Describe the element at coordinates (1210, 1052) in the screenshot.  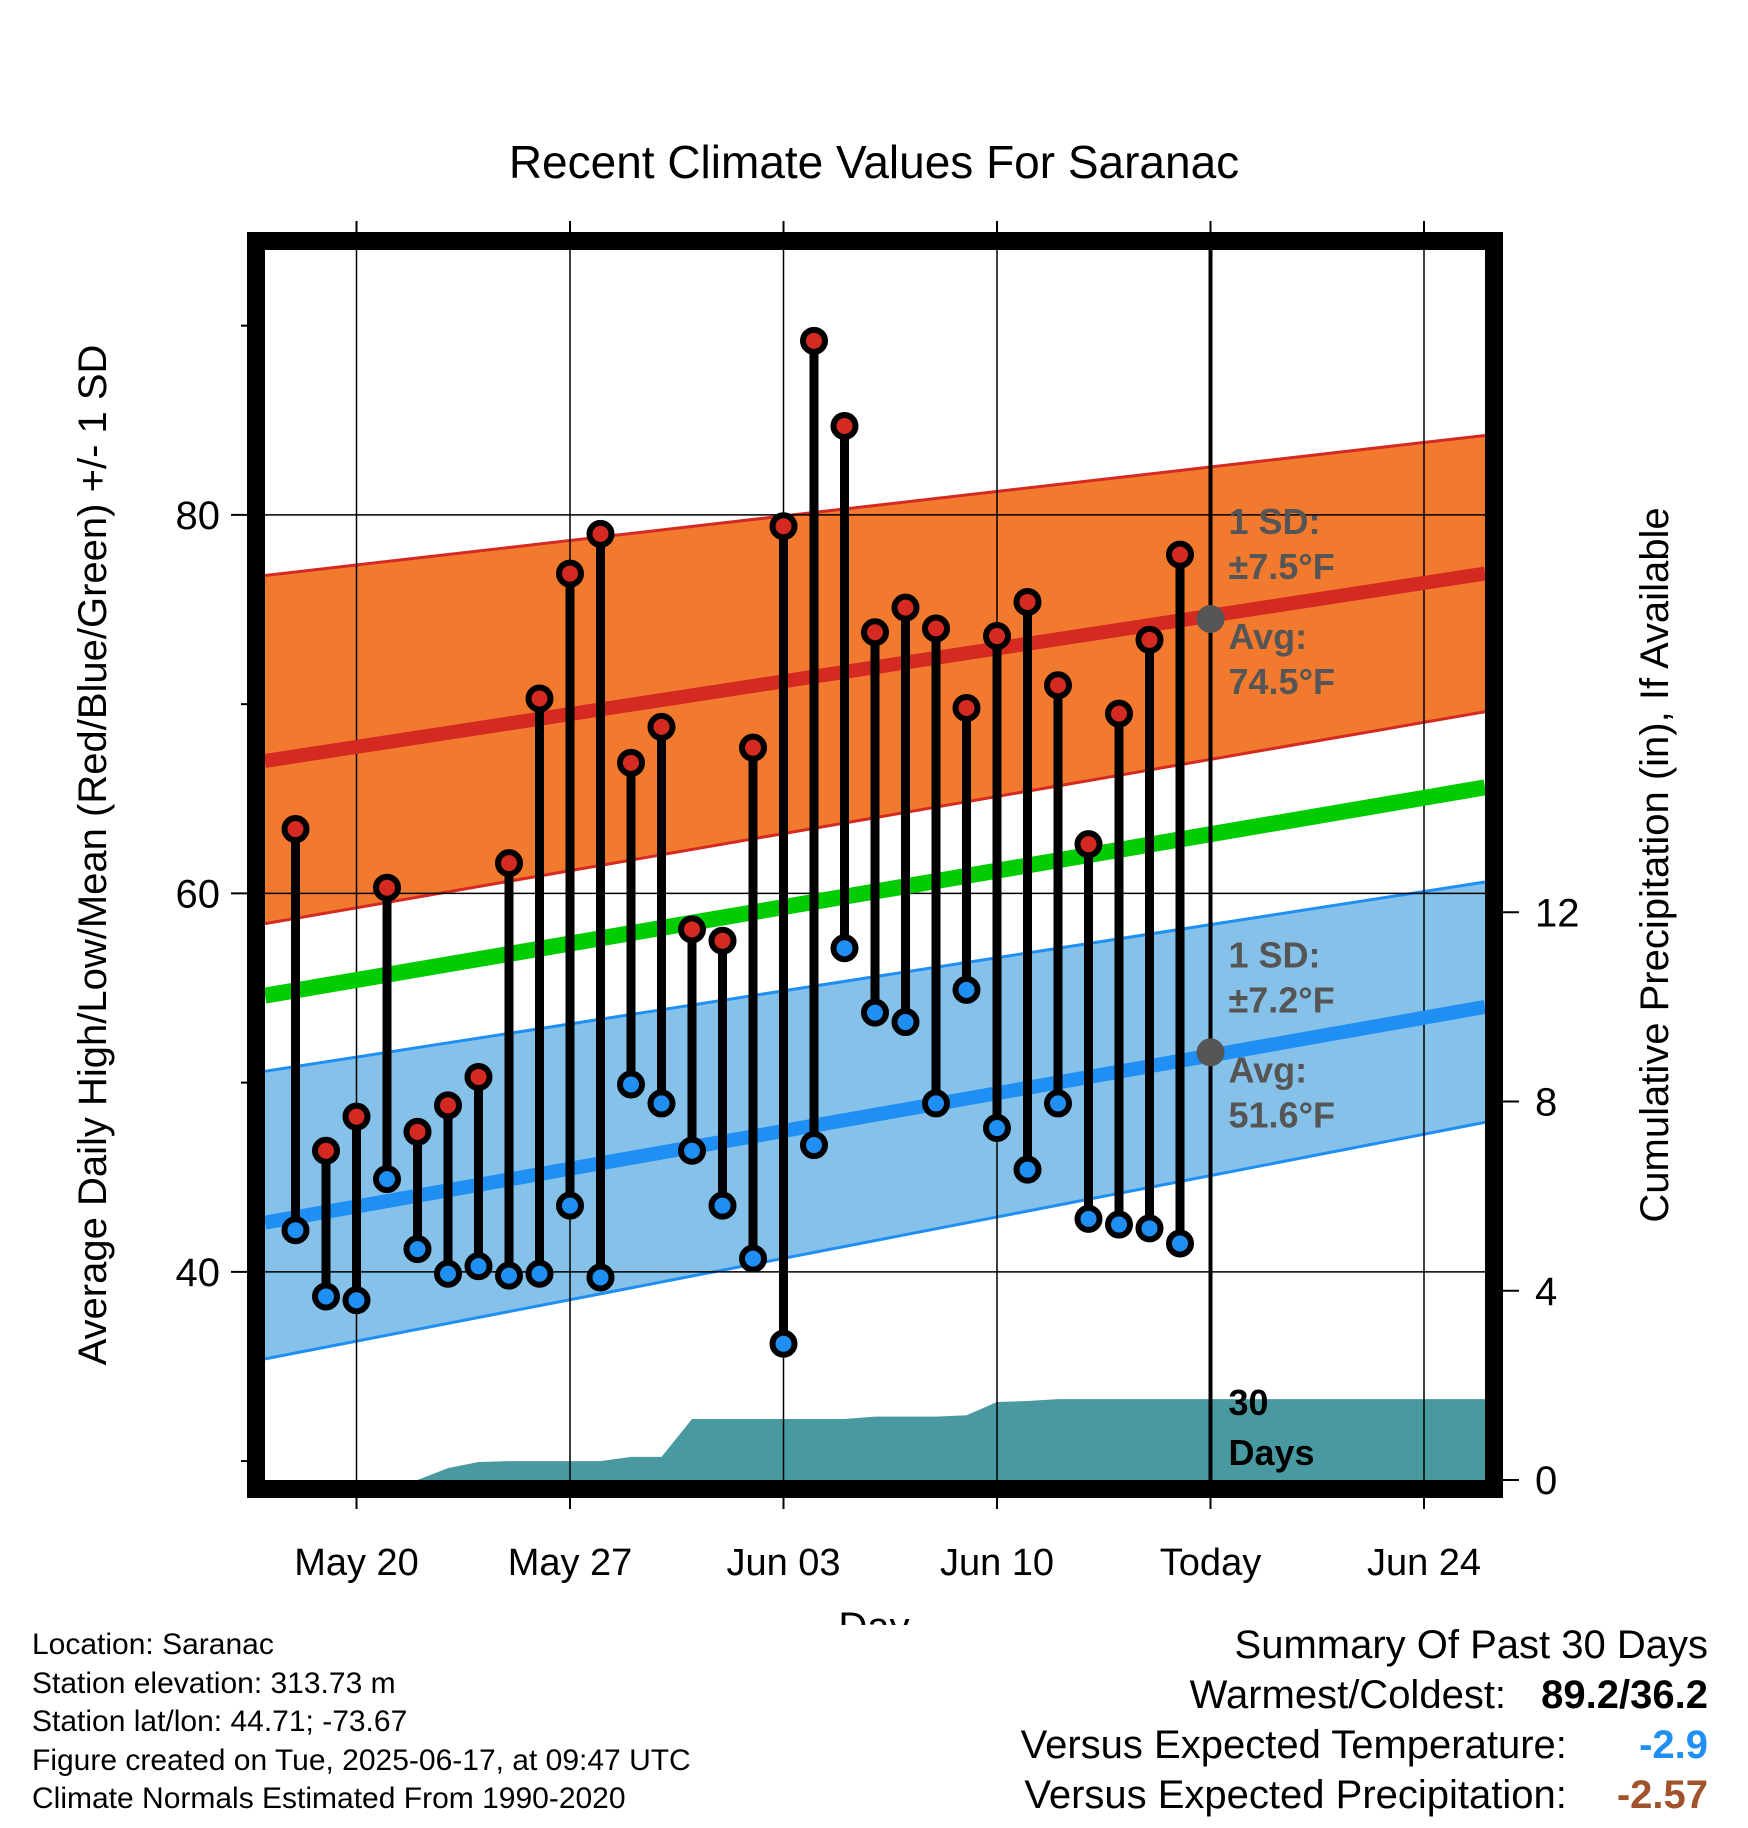
I see `low-avg-marker` at that location.